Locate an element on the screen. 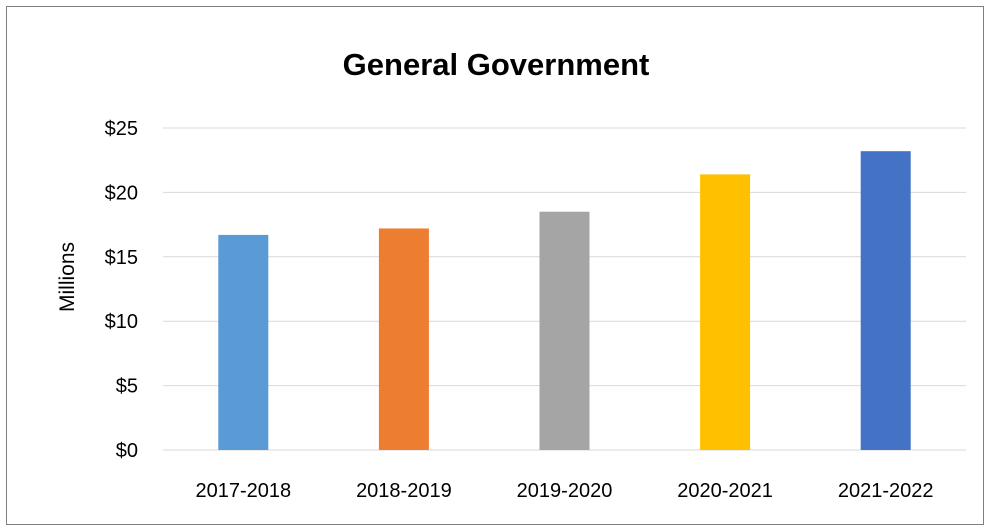 Image resolution: width=992 pixels, height=531 pixels. y-tick-label: $15 is located at coordinates (121, 258).